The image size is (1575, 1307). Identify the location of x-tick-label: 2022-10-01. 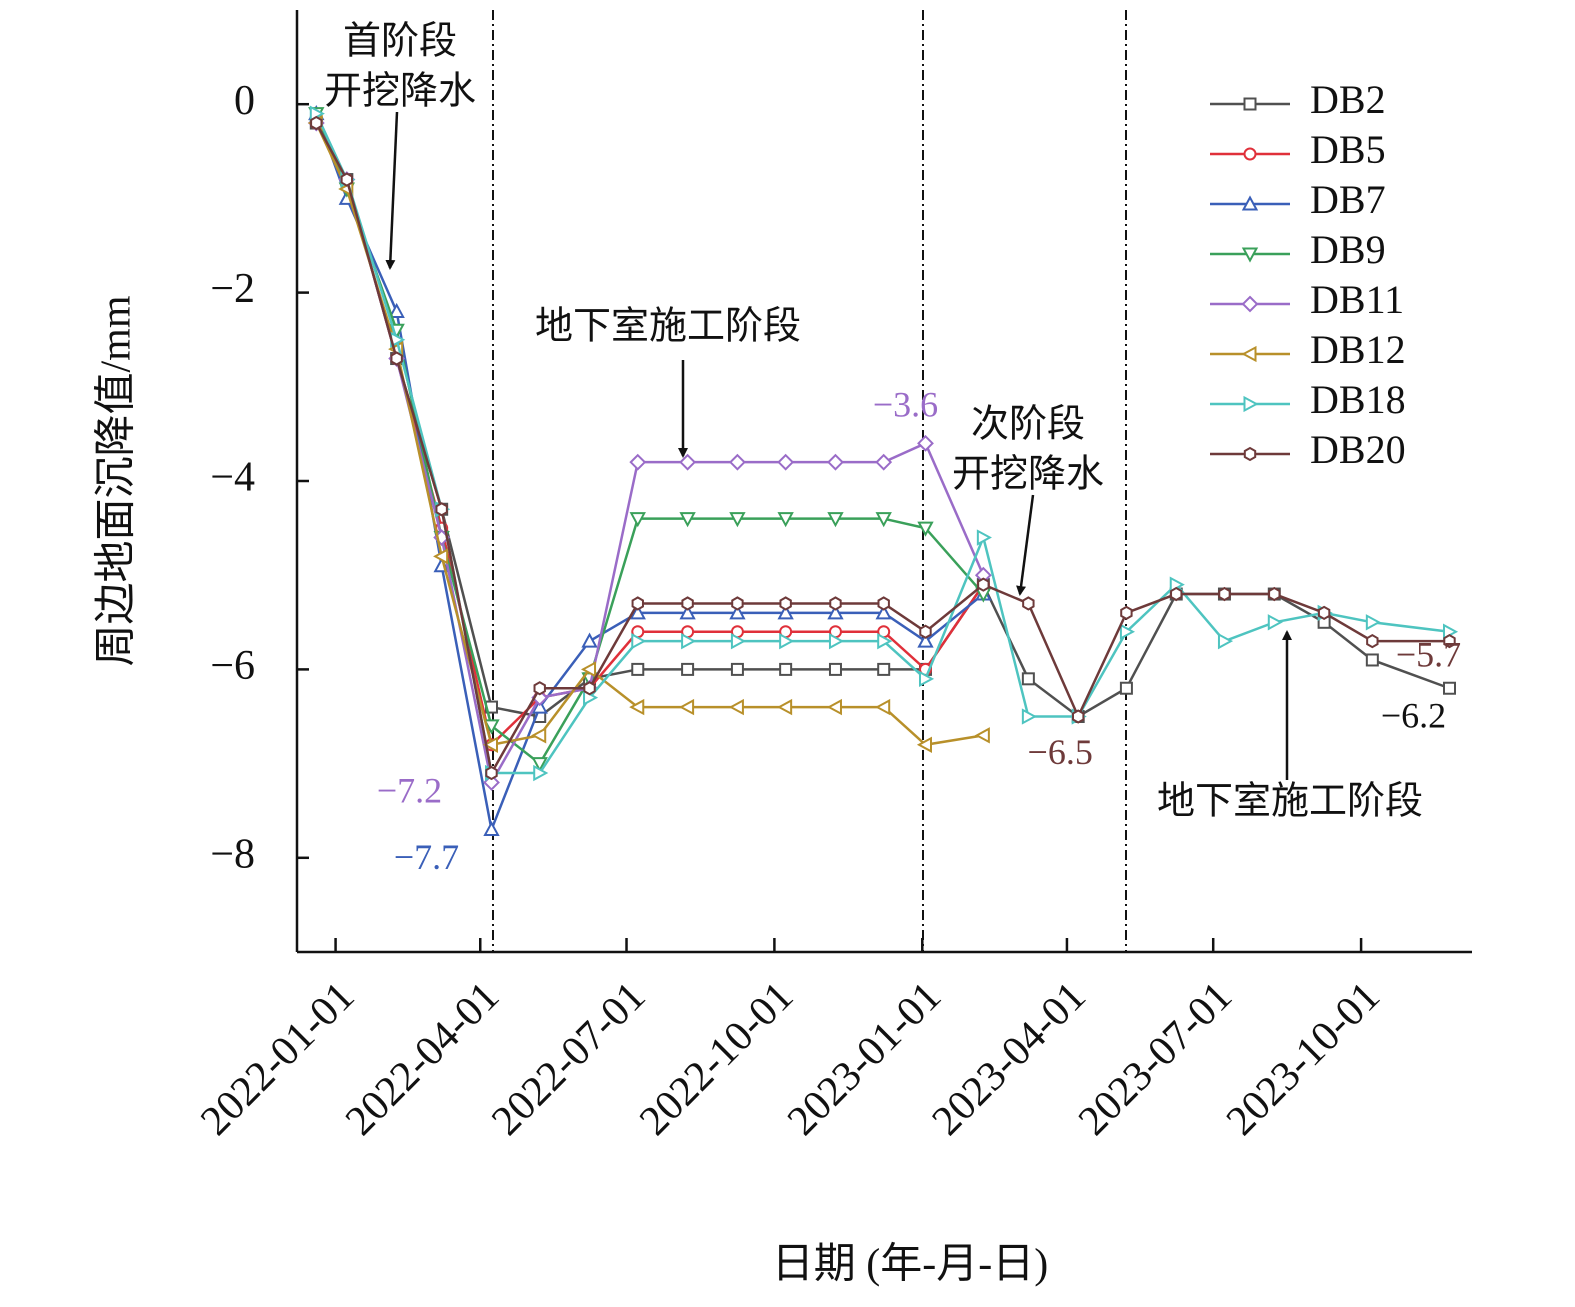
(716, 1058).